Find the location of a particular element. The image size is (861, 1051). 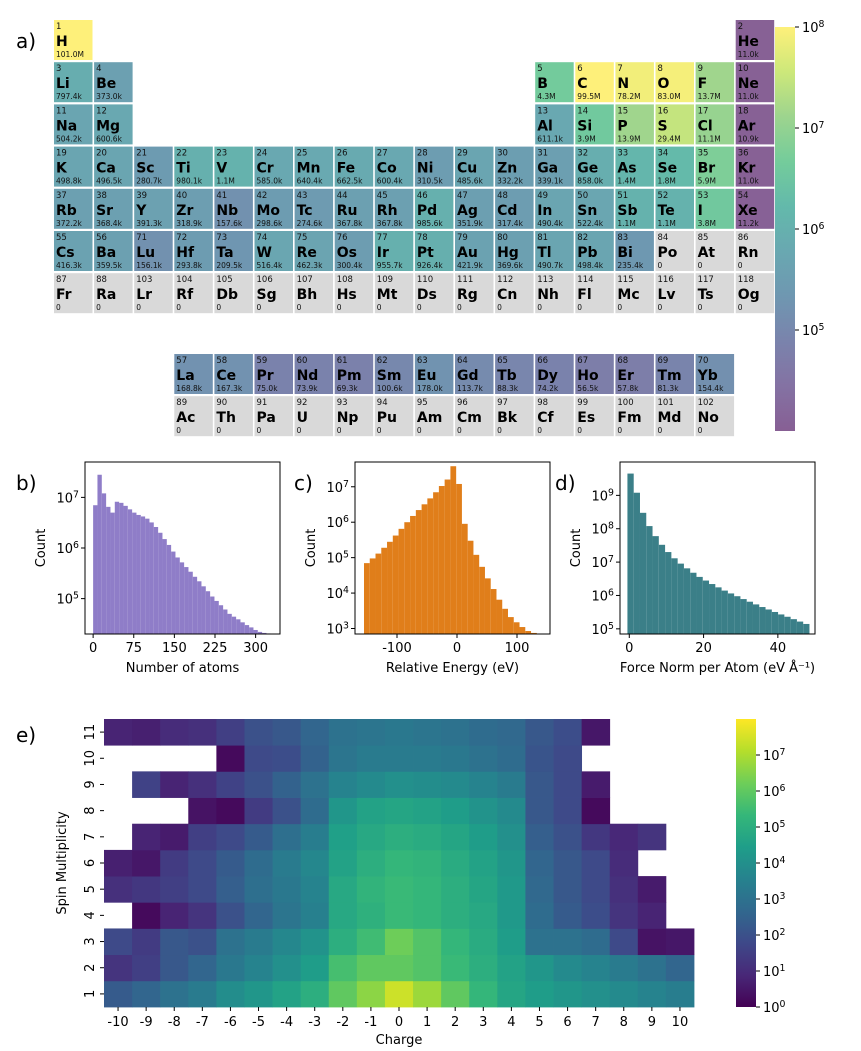

element-number: 71 is located at coordinates (141, 238).